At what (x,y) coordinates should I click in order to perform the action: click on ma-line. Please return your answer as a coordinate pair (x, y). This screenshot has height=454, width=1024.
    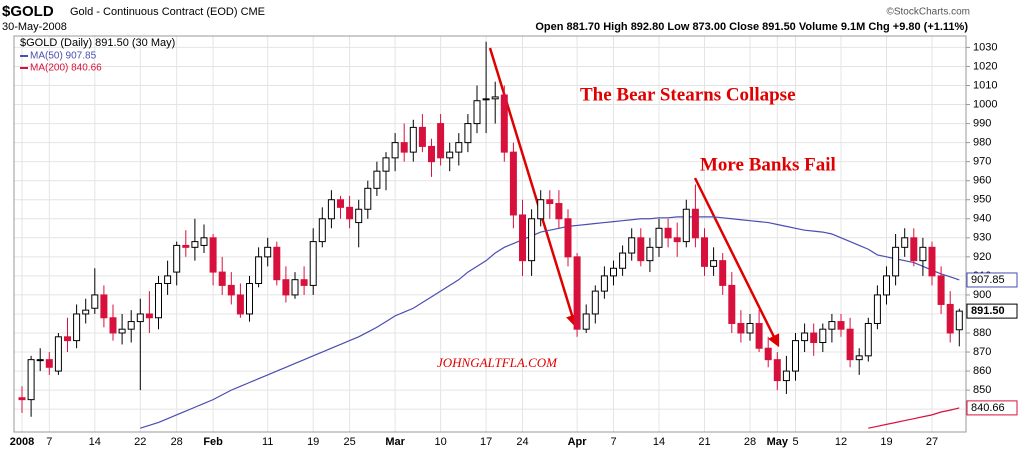
    Looking at the image, I should click on (914, 418).